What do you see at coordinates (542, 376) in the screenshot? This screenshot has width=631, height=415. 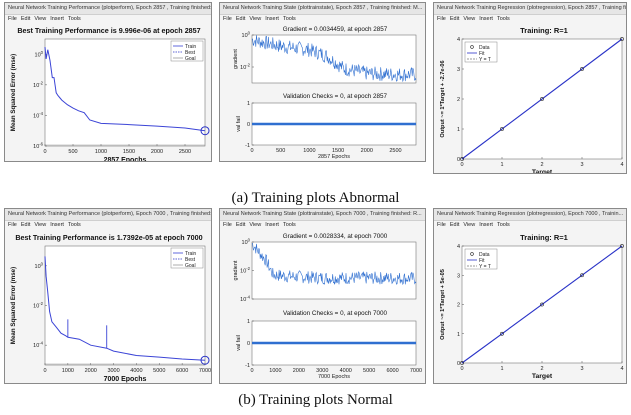 I see `x-axis-label: Target` at bounding box center [542, 376].